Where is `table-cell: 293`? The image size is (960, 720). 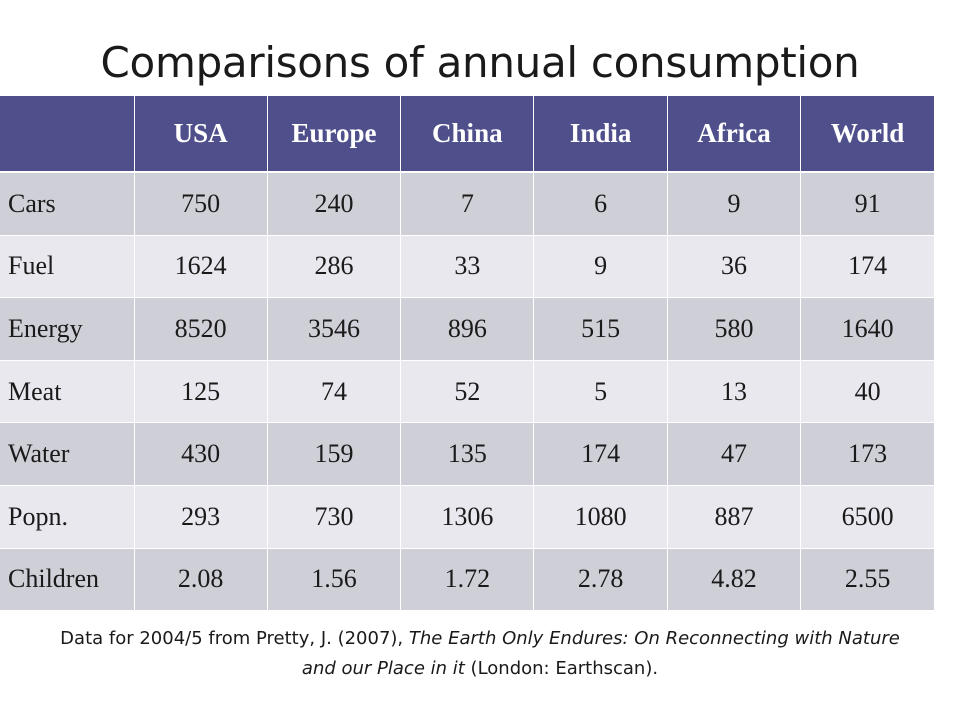 table-cell: 293 is located at coordinates (201, 517).